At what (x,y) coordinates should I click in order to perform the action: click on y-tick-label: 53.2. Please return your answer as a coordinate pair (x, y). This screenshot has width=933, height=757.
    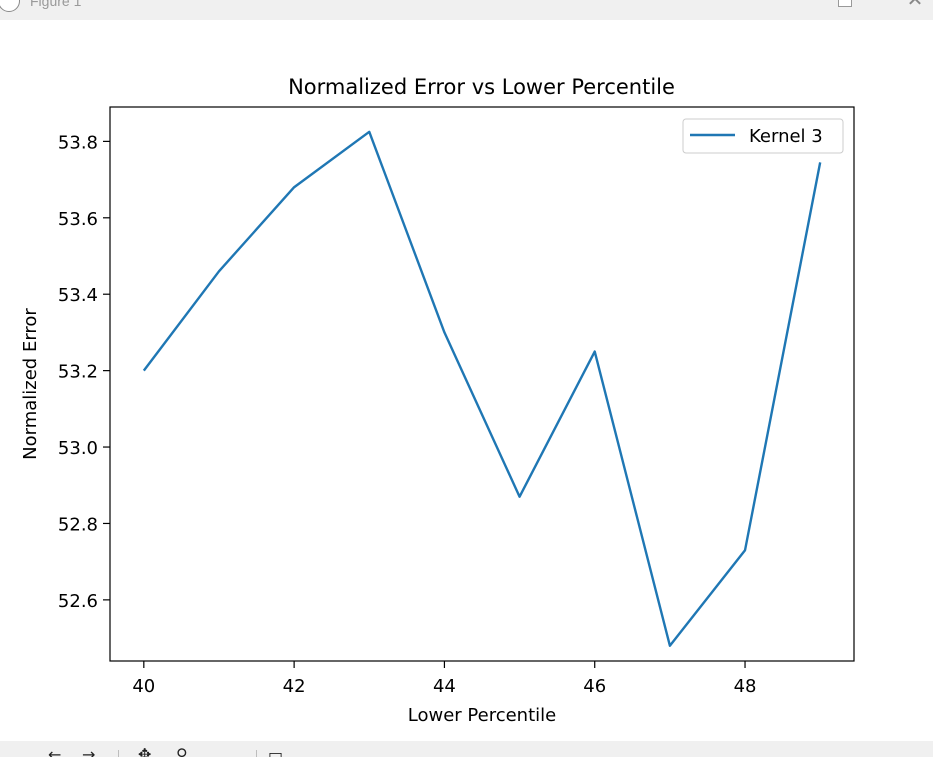
    Looking at the image, I should click on (78, 372).